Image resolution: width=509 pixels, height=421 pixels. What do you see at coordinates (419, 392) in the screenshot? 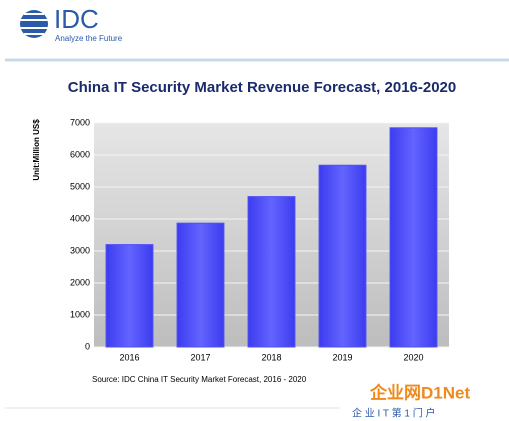
I see `watermark-brand: 企业网D1Net` at bounding box center [419, 392].